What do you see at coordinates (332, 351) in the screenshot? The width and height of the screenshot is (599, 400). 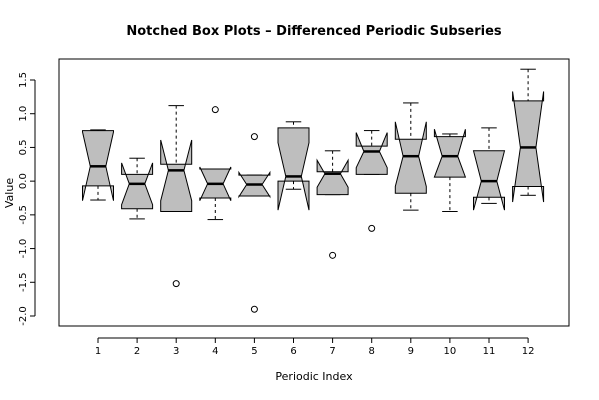 I see `x-tick-label: 7` at bounding box center [332, 351].